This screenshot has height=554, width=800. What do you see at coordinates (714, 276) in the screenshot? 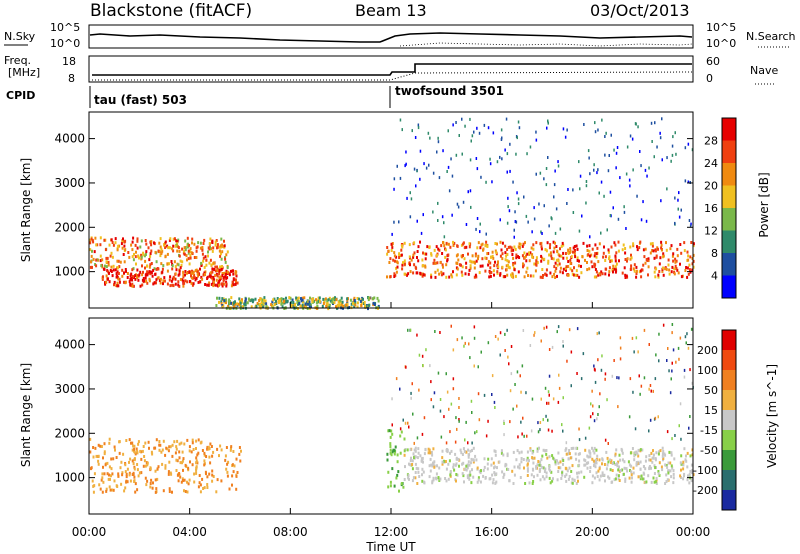
I see `colorbar-tick-label: 4` at bounding box center [714, 276].